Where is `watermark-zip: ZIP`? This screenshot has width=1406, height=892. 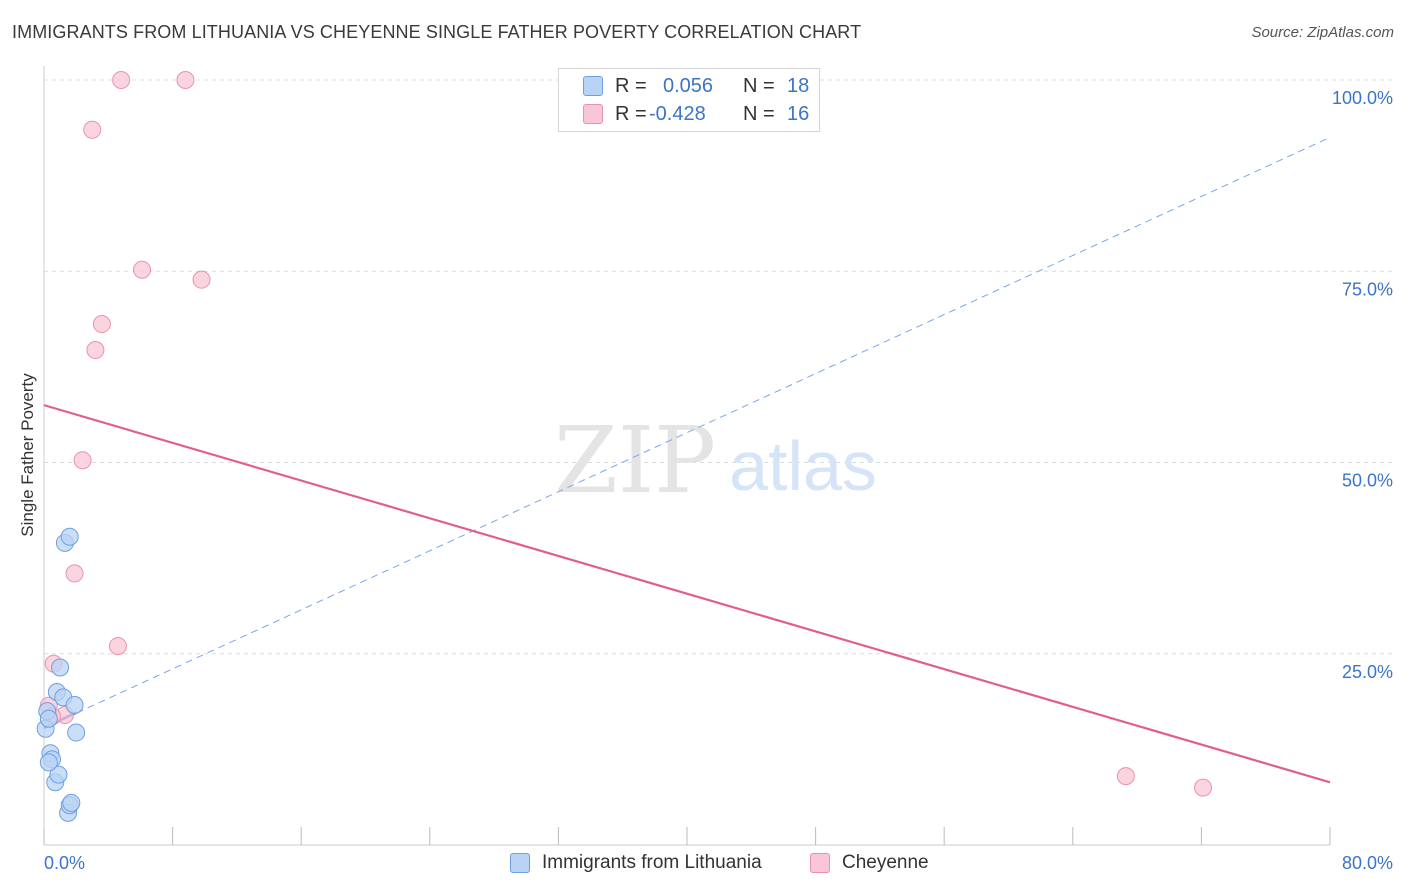 watermark-zip: ZIP is located at coordinates (635, 460).